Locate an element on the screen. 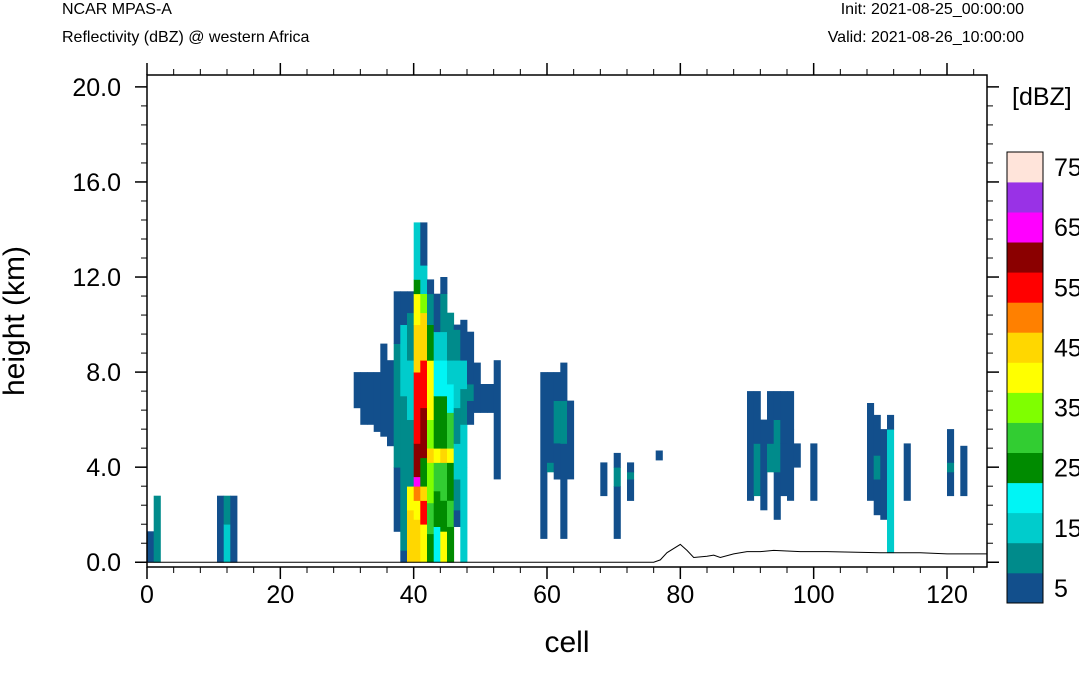 This screenshot has width=1079, height=677. colorbar-label: 15 is located at coordinates (1066, 529).